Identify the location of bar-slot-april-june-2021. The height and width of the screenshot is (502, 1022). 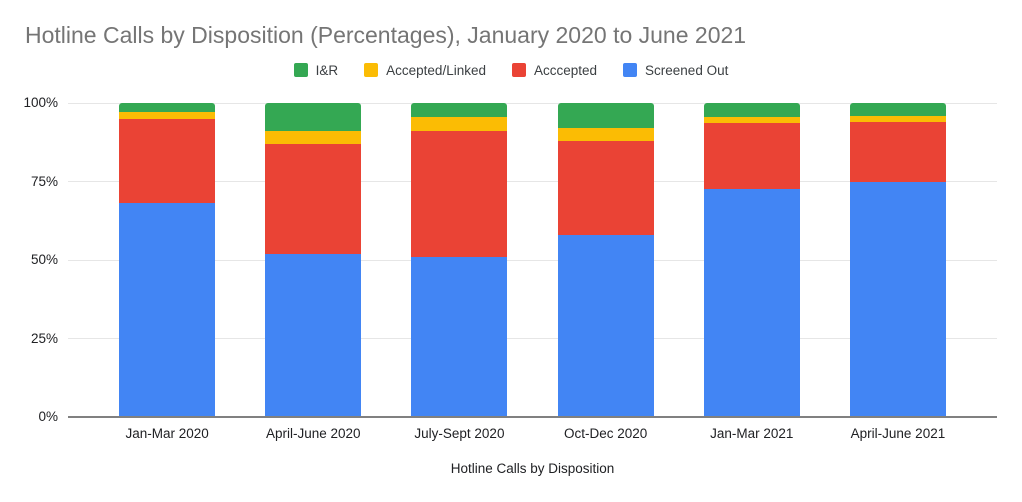
(898, 260).